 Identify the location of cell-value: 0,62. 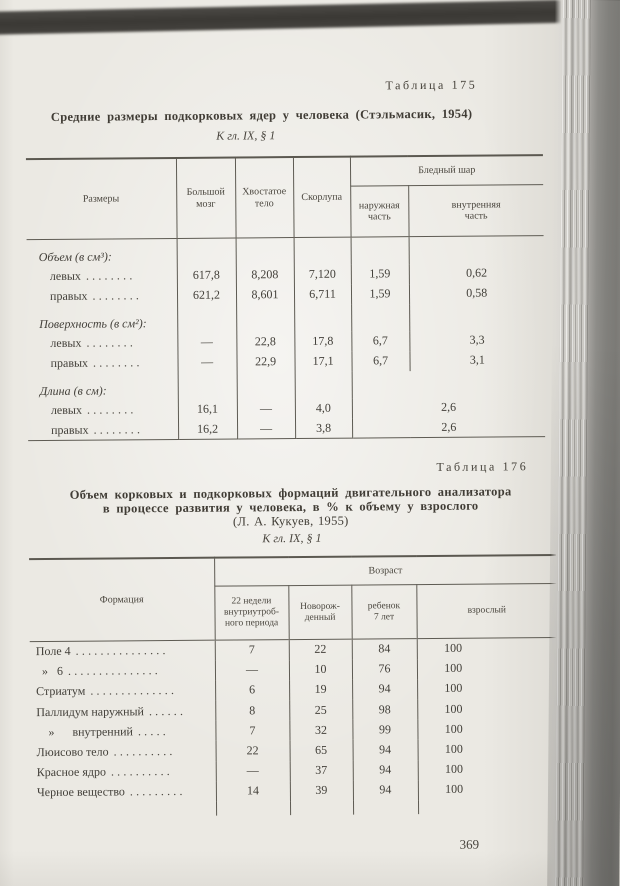
(476, 273).